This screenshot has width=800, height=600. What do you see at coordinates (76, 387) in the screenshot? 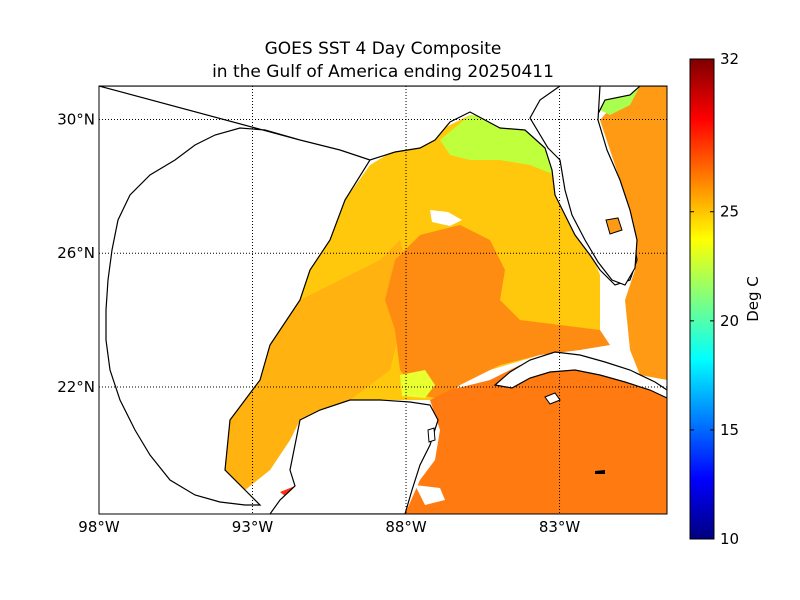
I see `latitude-tick-label: 22°N` at bounding box center [76, 387].